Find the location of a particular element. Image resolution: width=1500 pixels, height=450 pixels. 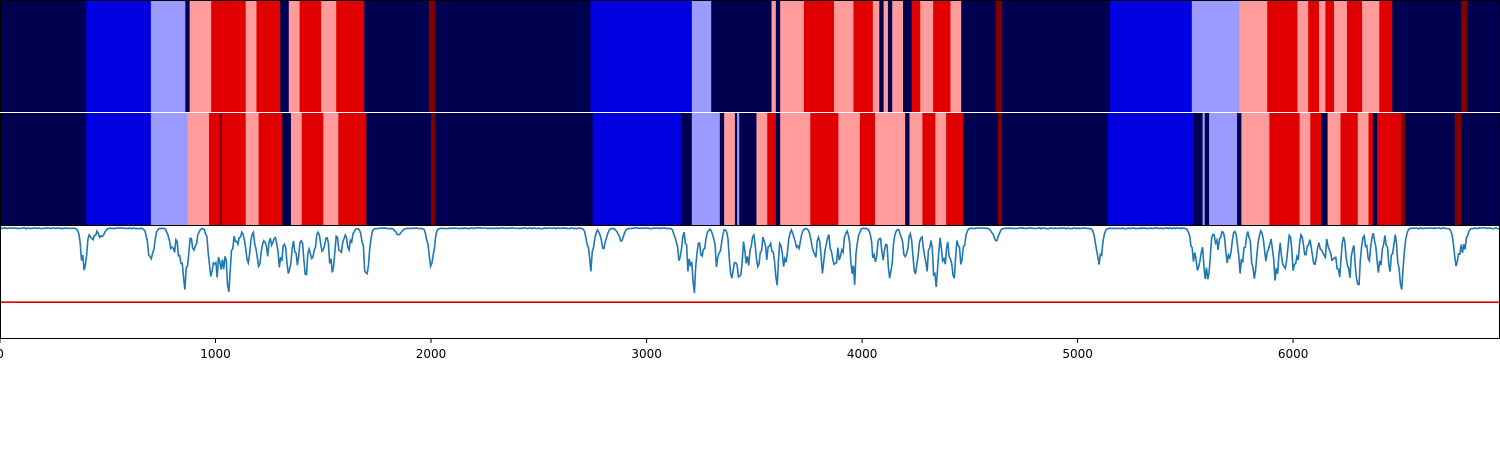

x-tick-label-6000: 6000 is located at coordinates (1293, 354).